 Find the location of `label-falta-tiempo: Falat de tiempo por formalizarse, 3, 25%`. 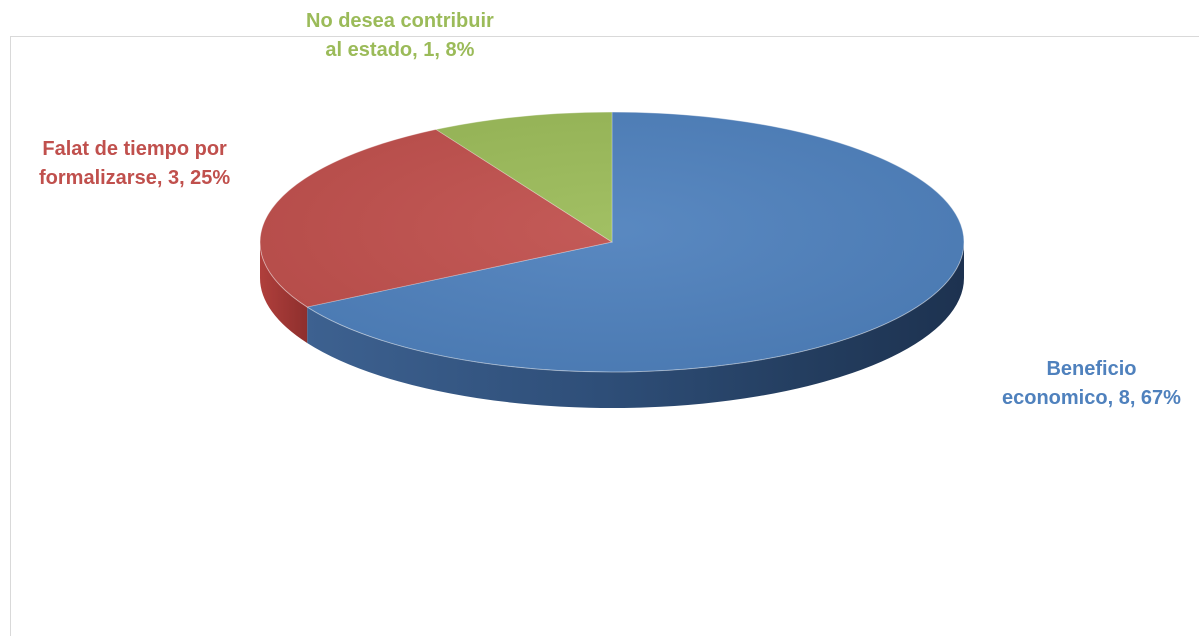

label-falta-tiempo: Falat de tiempo por formalizarse, 3, 25% is located at coordinates (134, 164).